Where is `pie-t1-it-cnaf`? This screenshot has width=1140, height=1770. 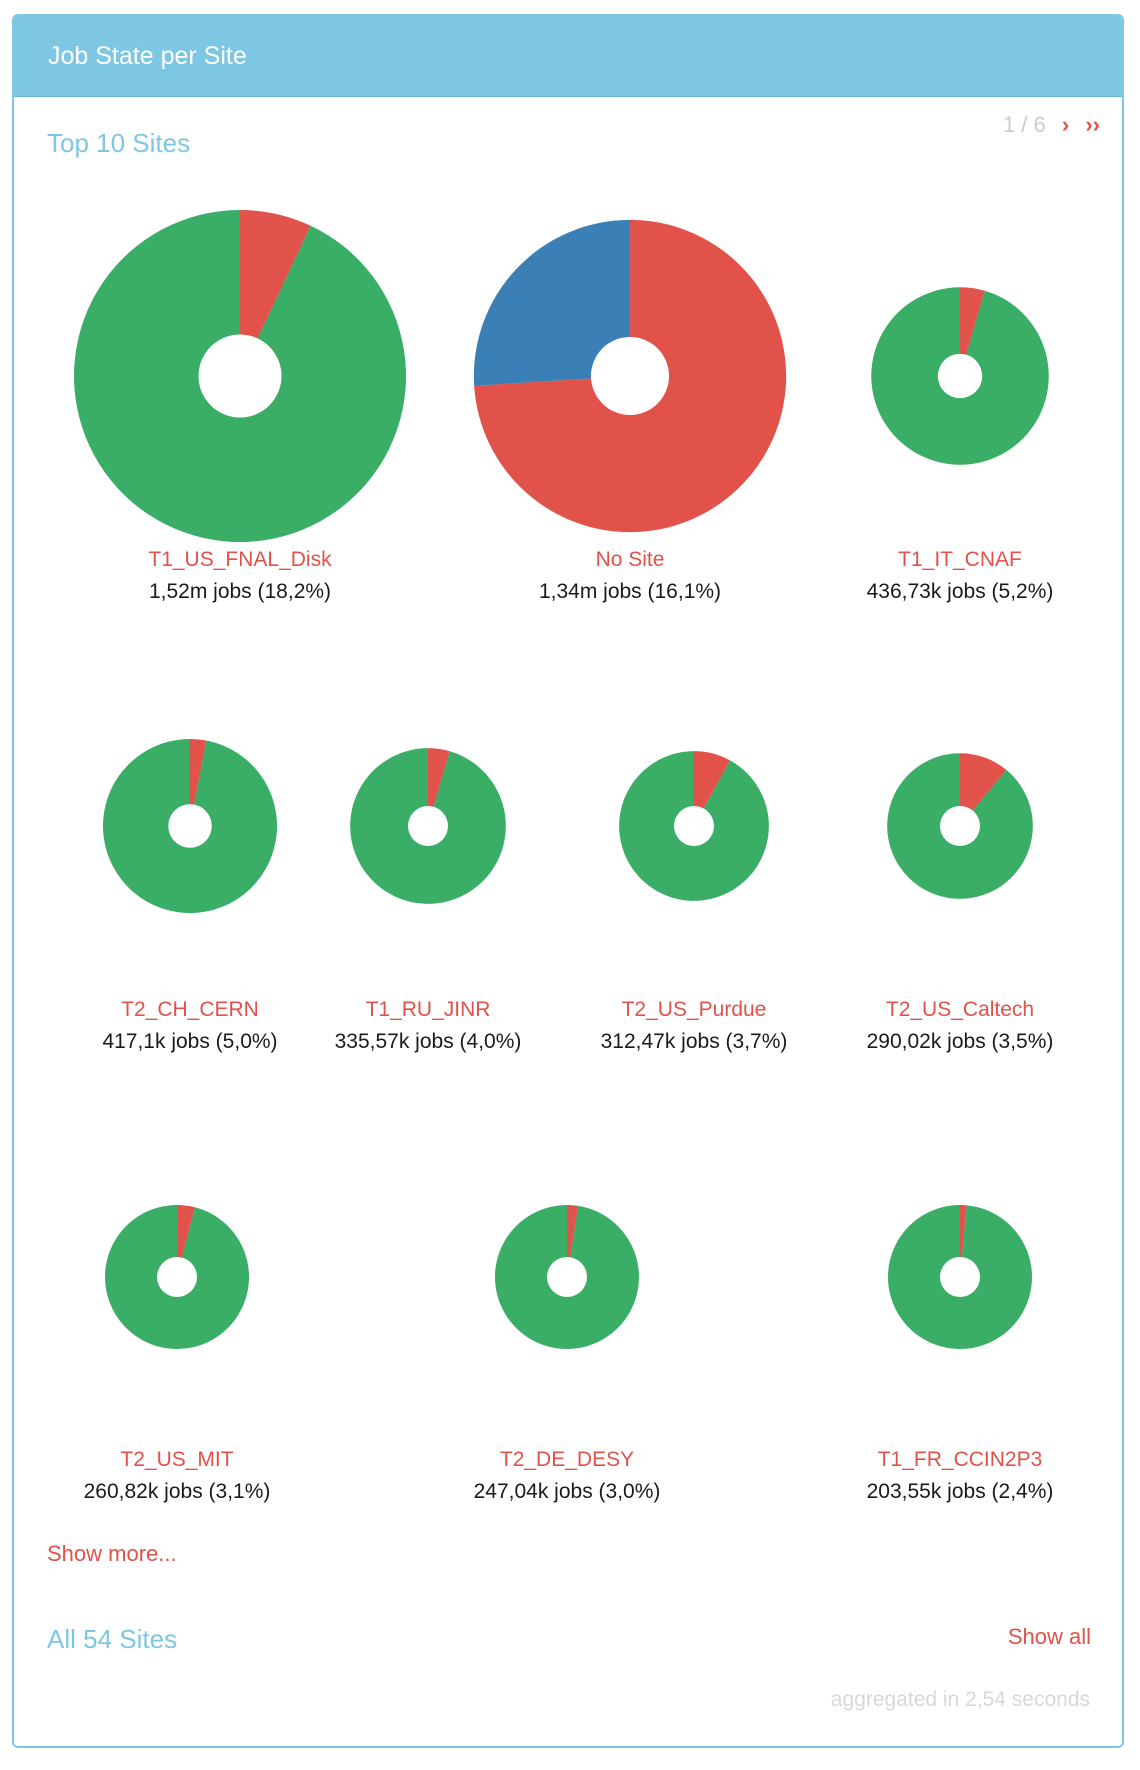
pie-t1-it-cnaf is located at coordinates (960, 376).